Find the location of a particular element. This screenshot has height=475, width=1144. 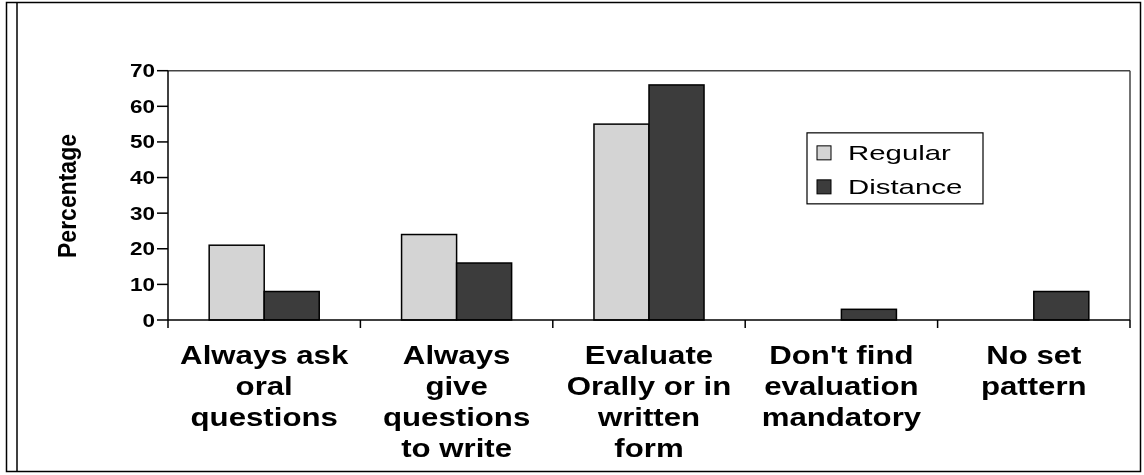

y-tick-label: 40 is located at coordinates (142, 178).